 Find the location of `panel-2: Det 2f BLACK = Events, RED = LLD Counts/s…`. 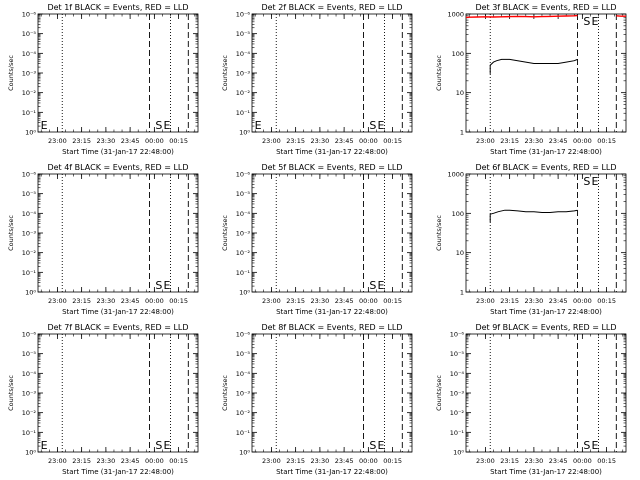

panel-2: Det 2f BLACK = Events, RED = LLD Counts/s… is located at coordinates (317, 79).